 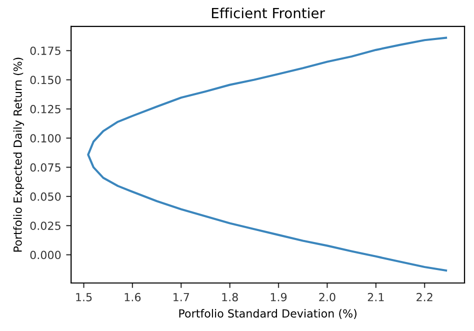 I want to click on y-tick-label: 0.050, so click(x=45, y=196).